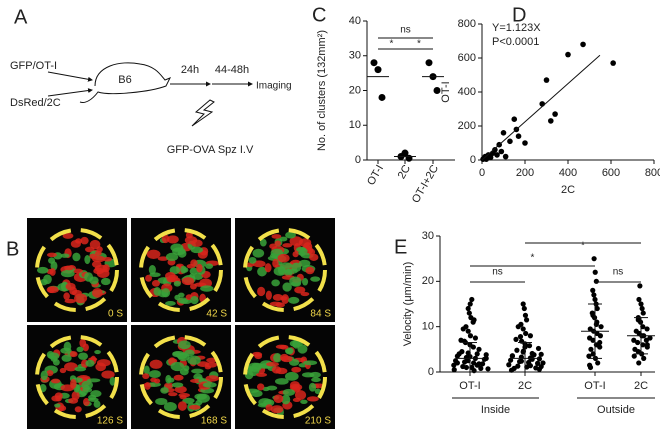 Image resolution: width=660 pixels, height=432 pixels. Describe the element at coordinates (210, 150) in the screenshot. I see `injection-label: GFP-OVA Spz I.V` at that location.